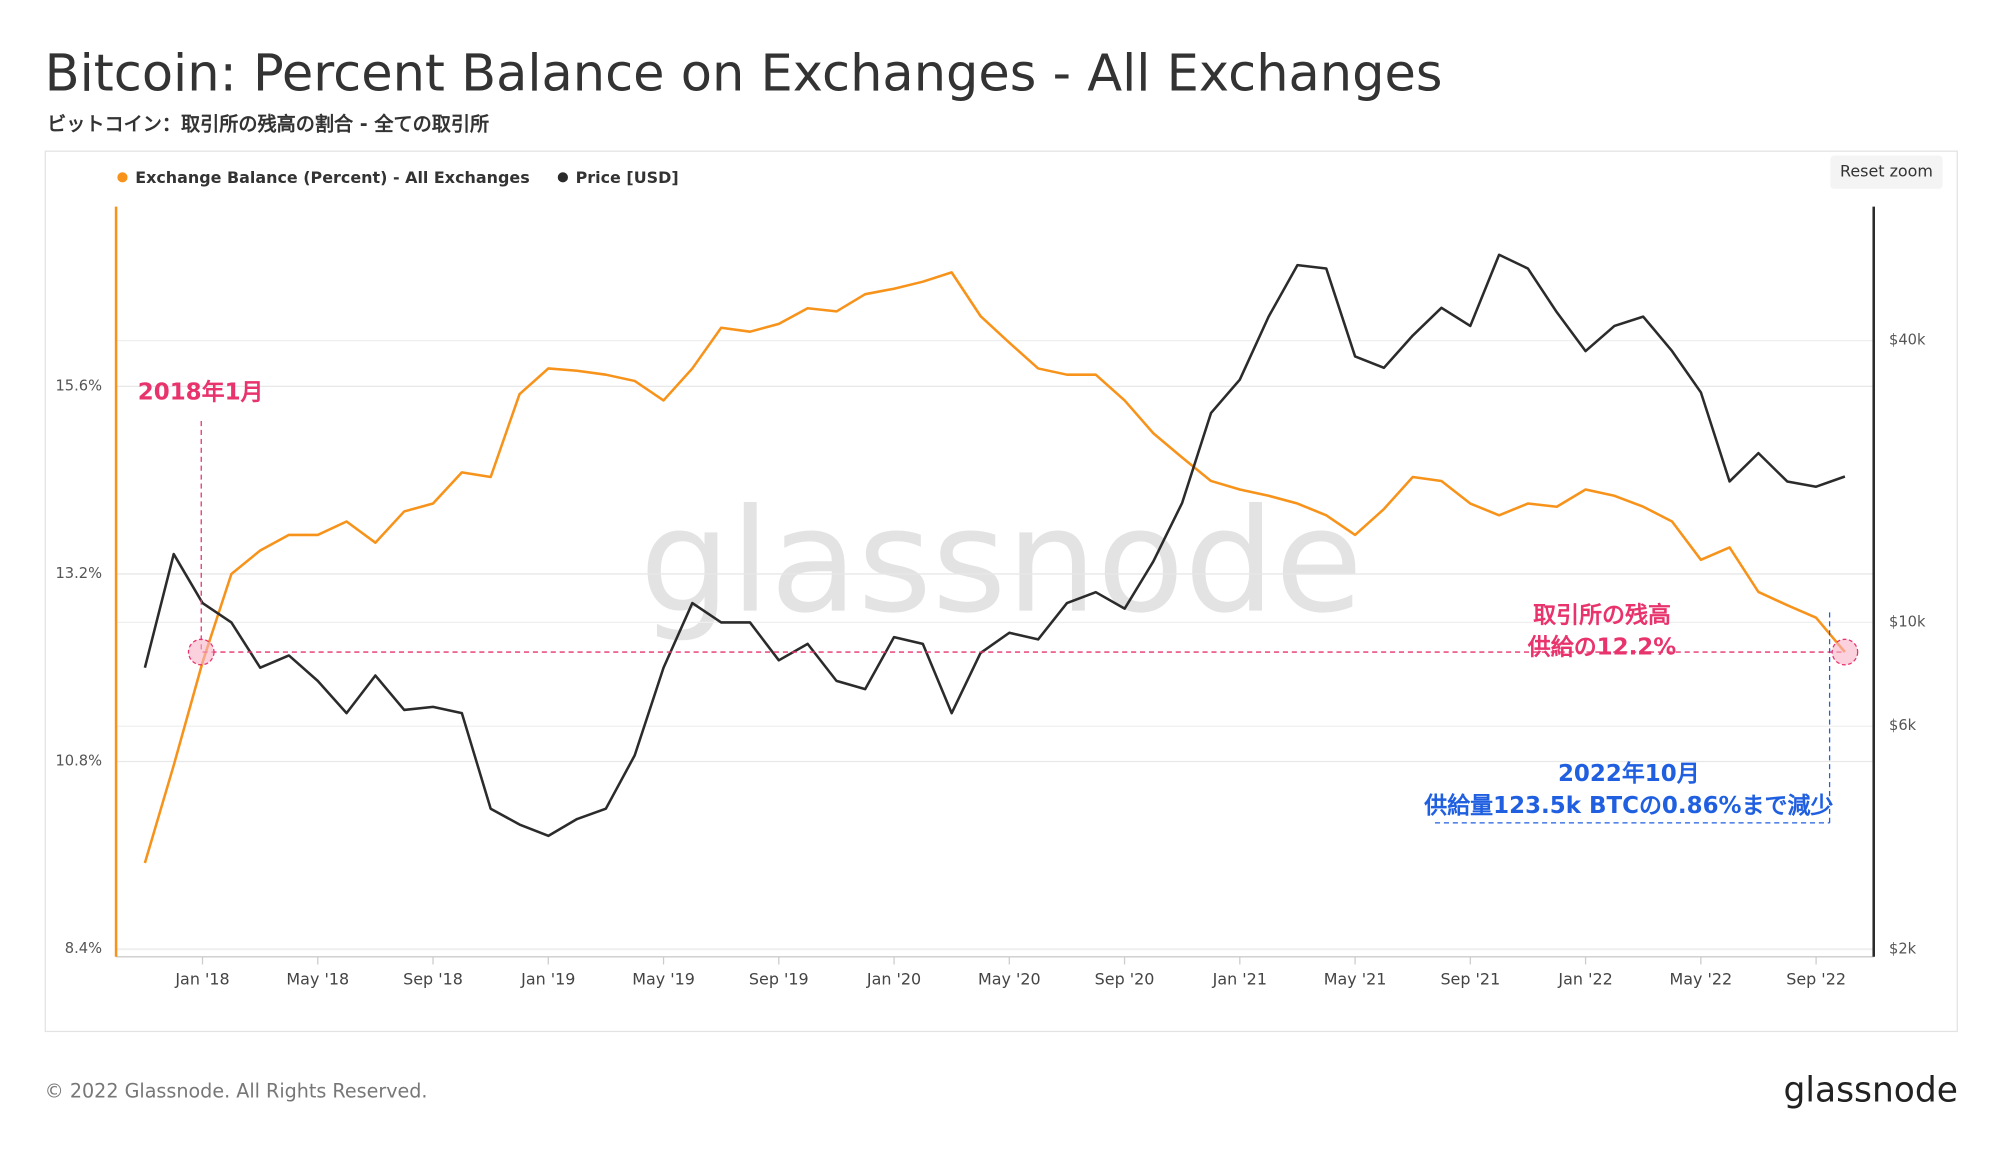 The height and width of the screenshot is (1152, 2000). What do you see at coordinates (268, 124) in the screenshot?
I see `subtitle: ビットコイン：取引所の残高の割合 - 全ての取引所` at bounding box center [268, 124].